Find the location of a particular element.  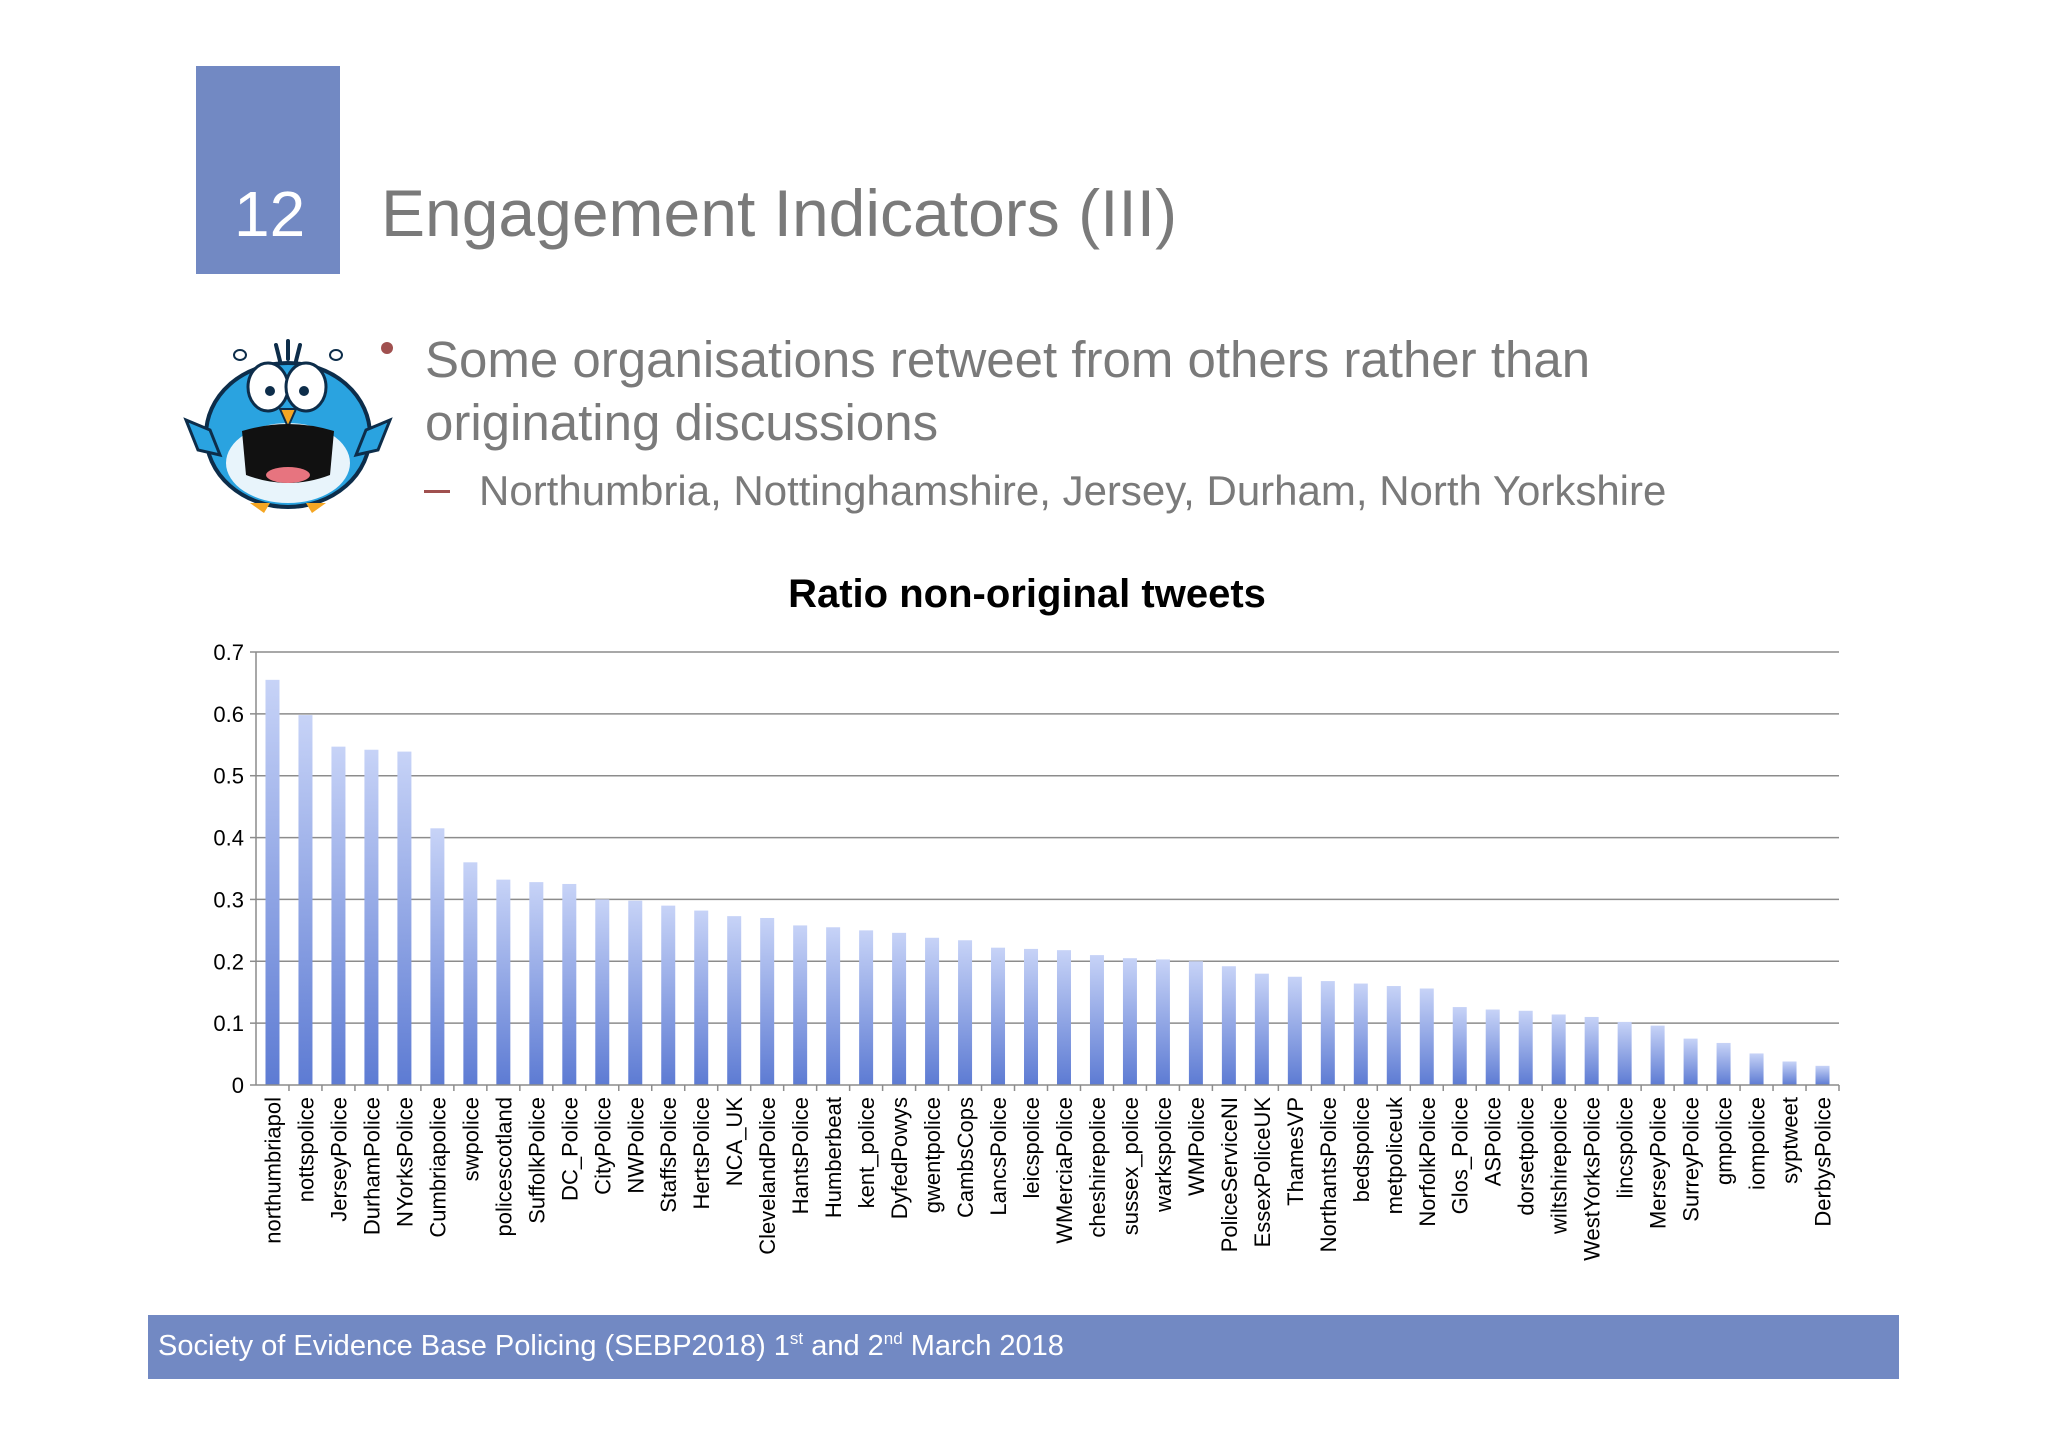

x-tick-label: NWPolice is located at coordinates (635, 1145).